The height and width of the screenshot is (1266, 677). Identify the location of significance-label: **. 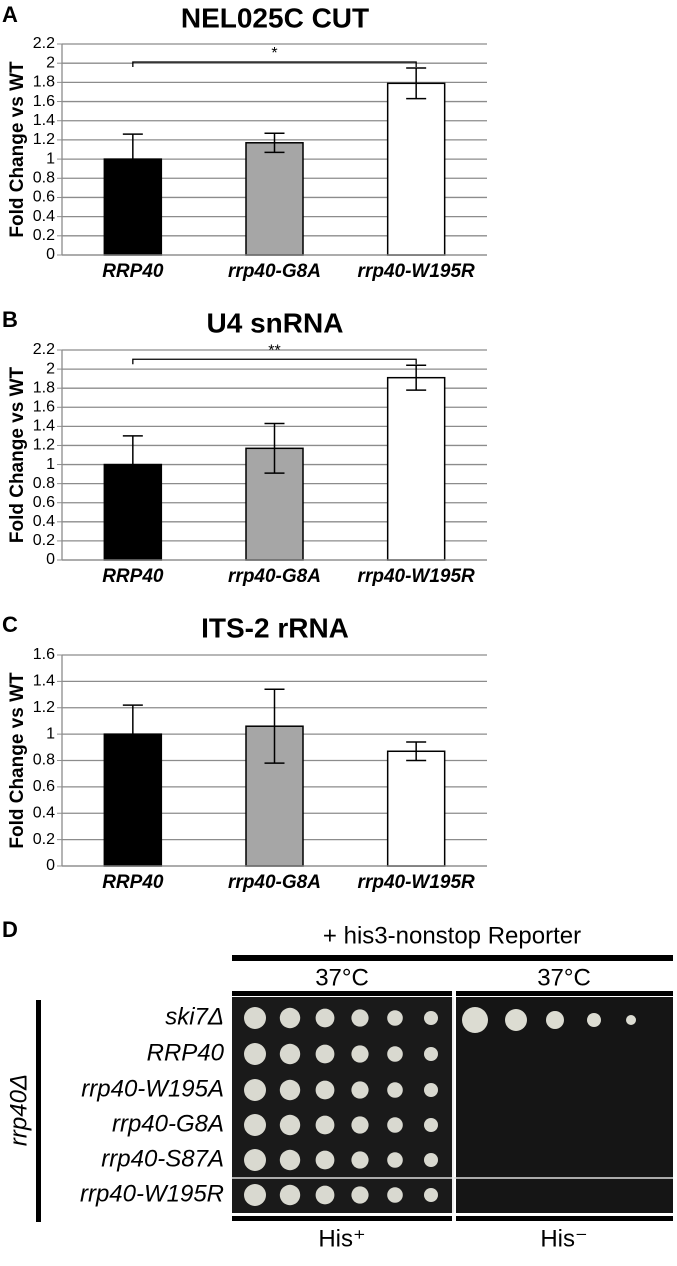
(274, 350).